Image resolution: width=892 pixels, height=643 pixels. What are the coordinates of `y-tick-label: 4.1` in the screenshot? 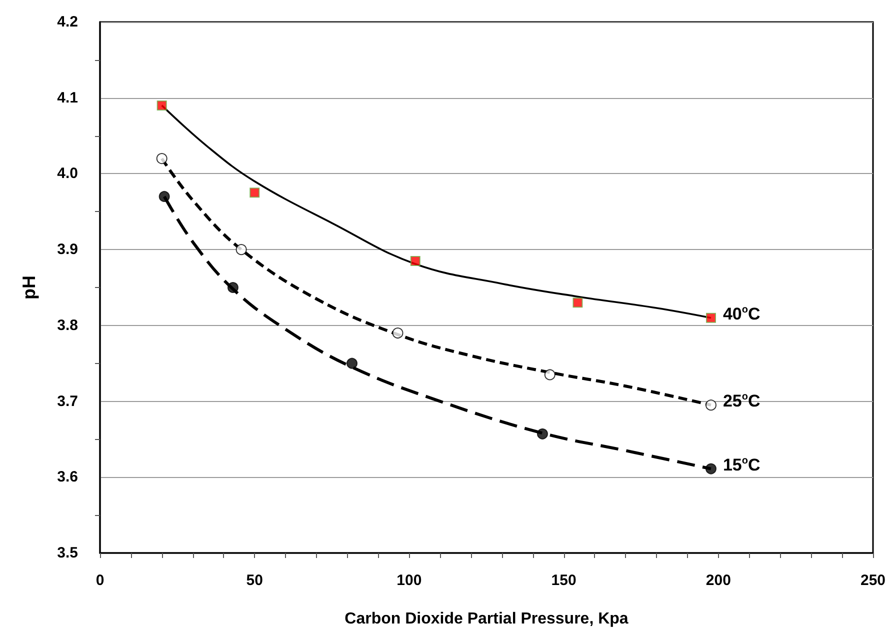 It's located at (67, 97).